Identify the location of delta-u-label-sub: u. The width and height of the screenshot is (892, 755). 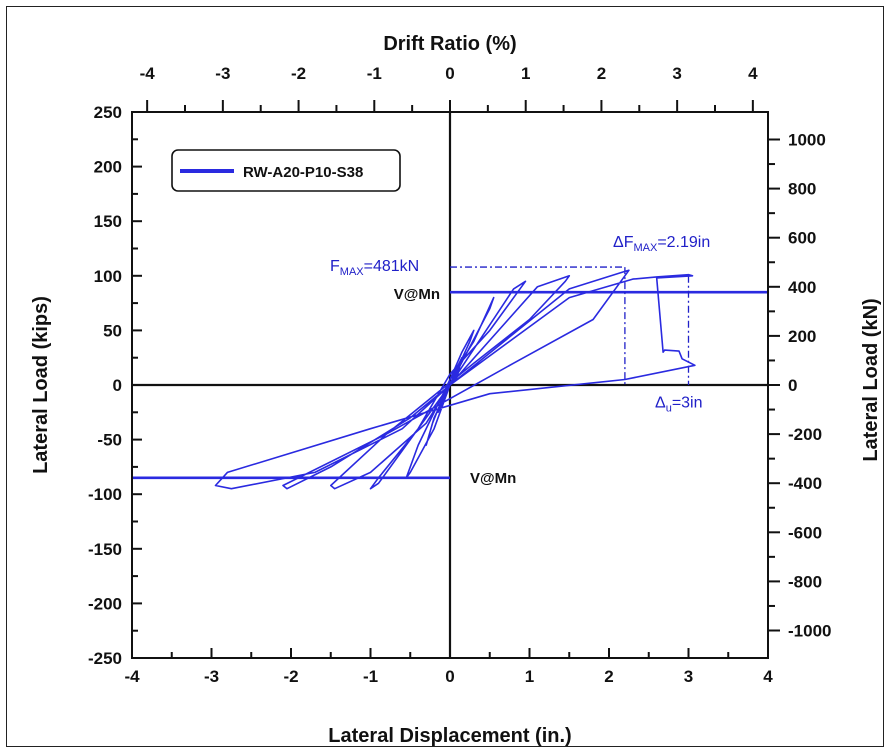
(669, 409).